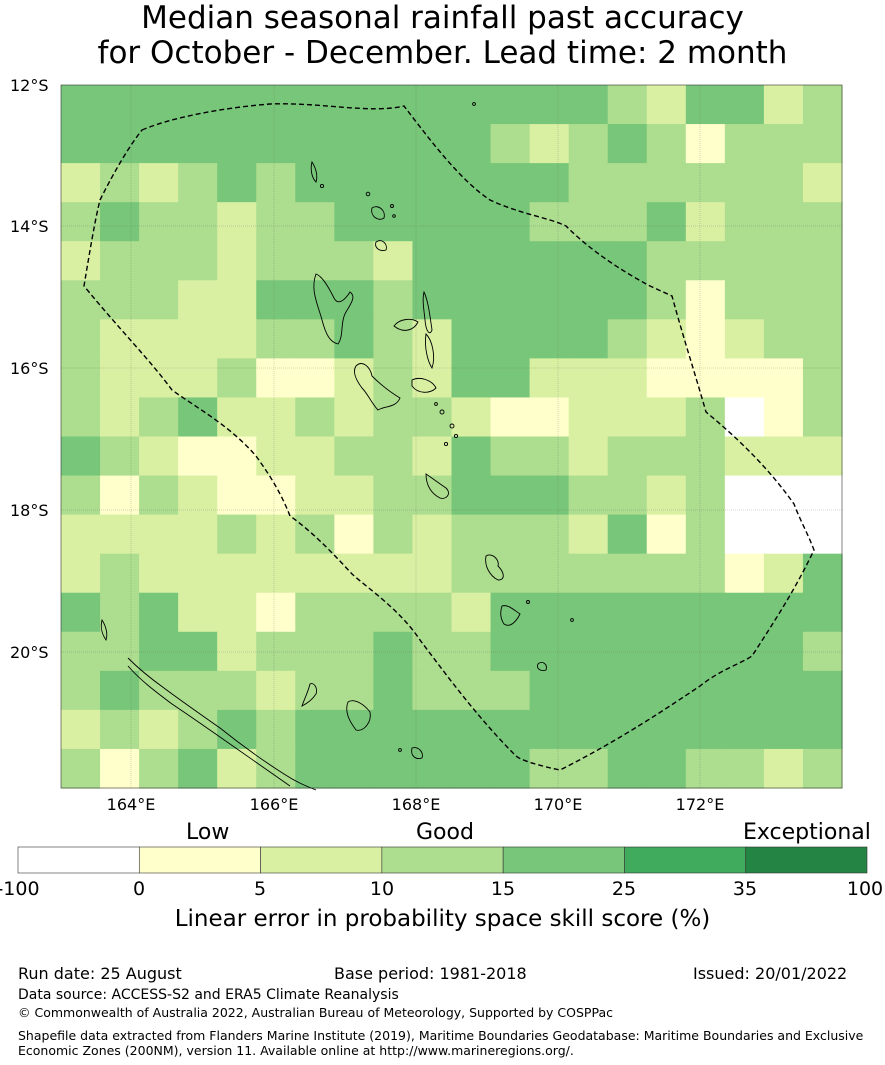 The image size is (885, 1065). Describe the element at coordinates (558, 804) in the screenshot. I see `lon-label-170e: 170°E` at that location.